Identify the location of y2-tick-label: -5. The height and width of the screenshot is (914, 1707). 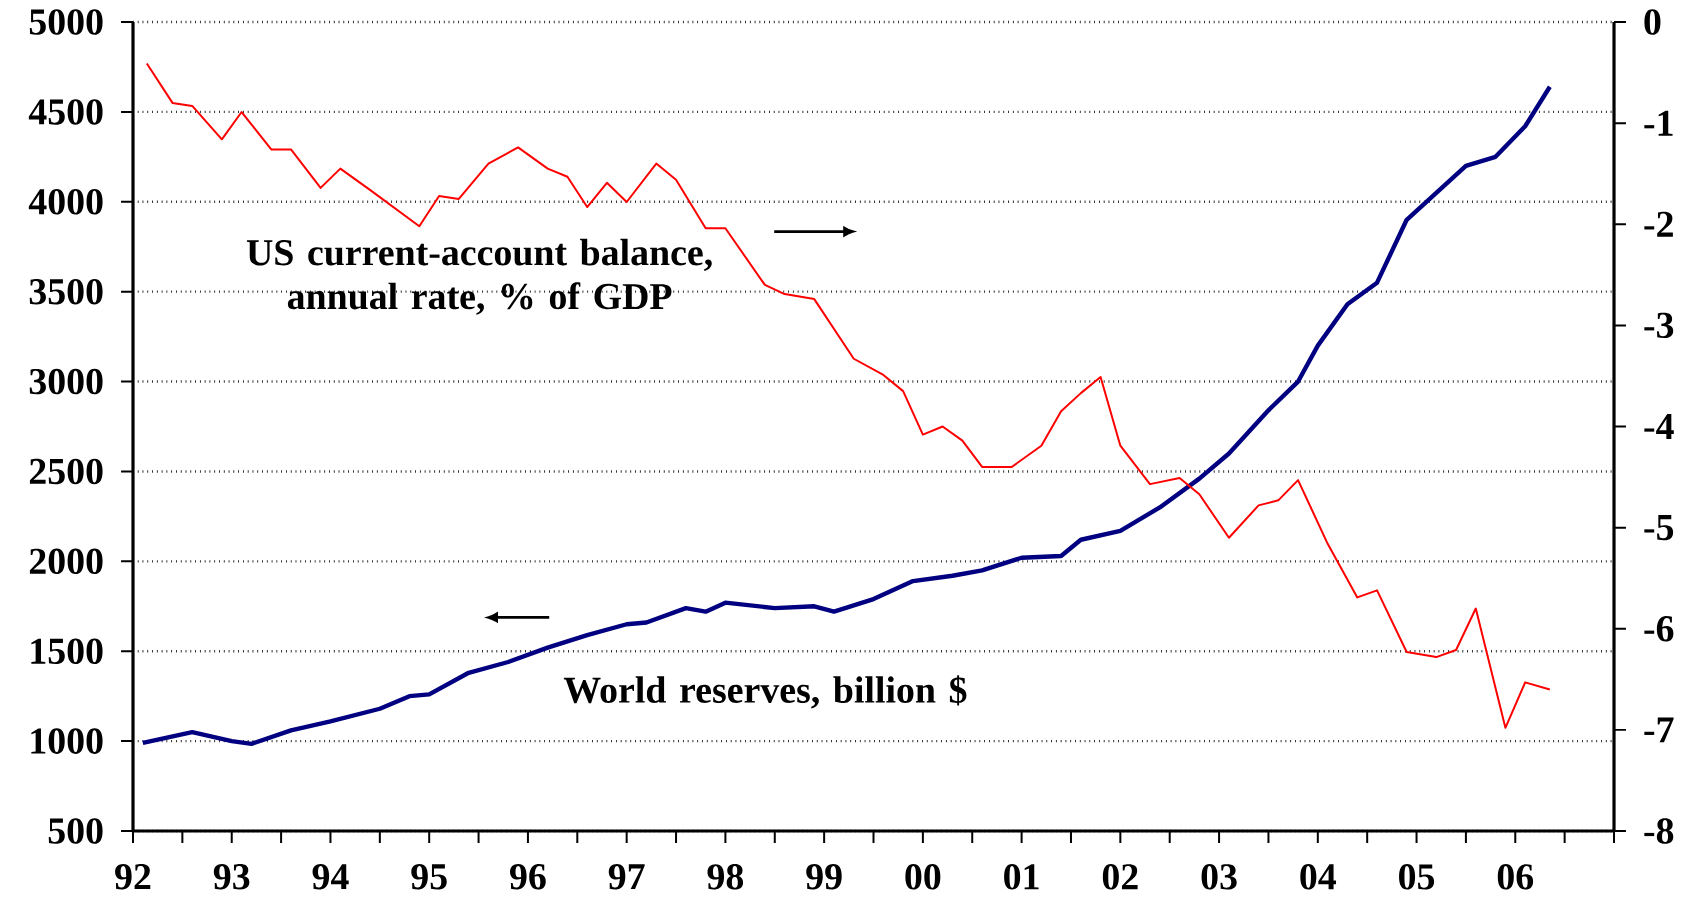
(1659, 528).